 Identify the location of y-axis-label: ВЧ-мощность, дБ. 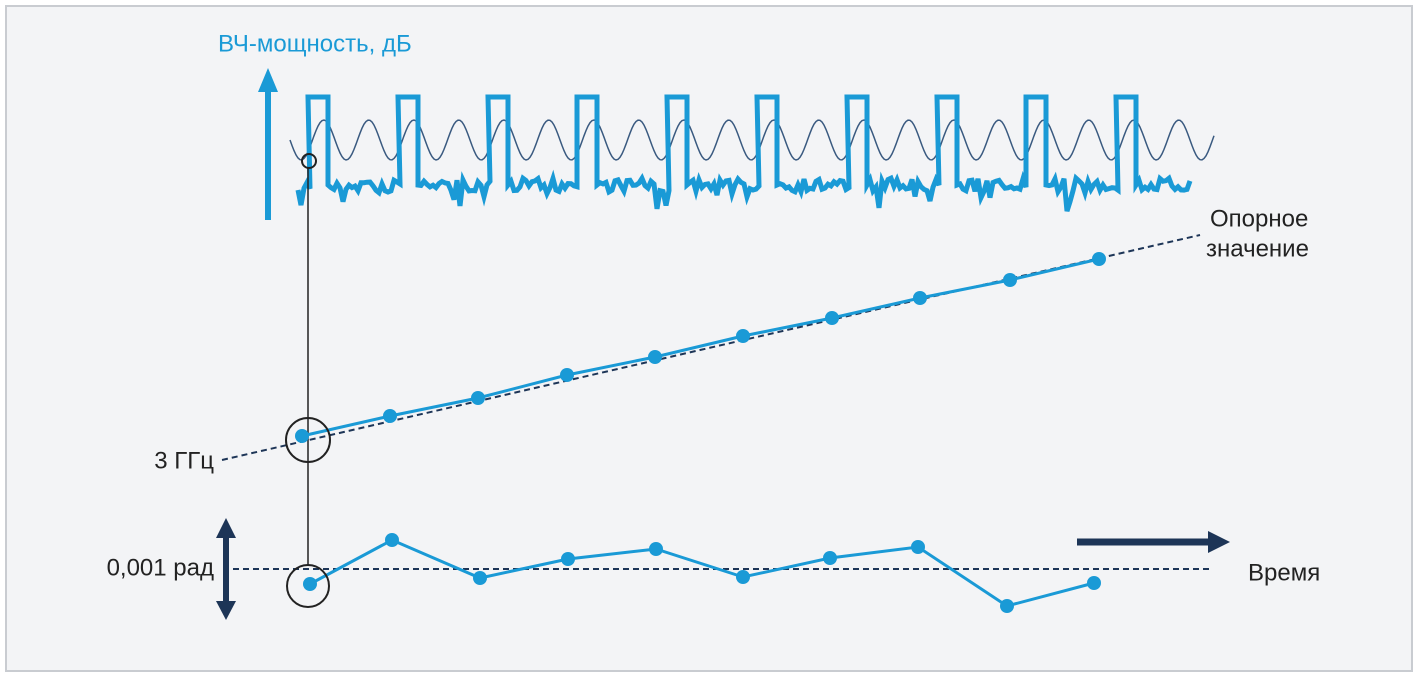
(315, 43).